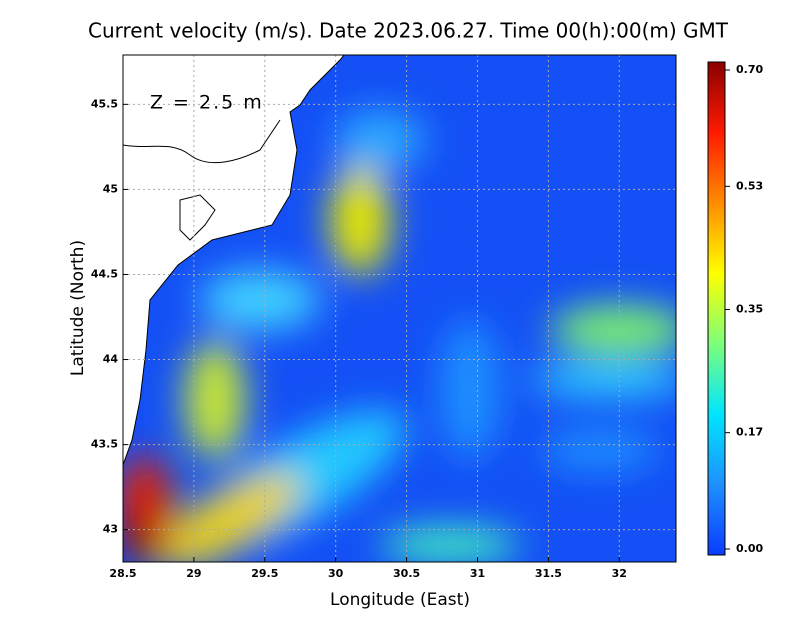  I want to click on colorbar-tick-label: 0.35, so click(749, 309).